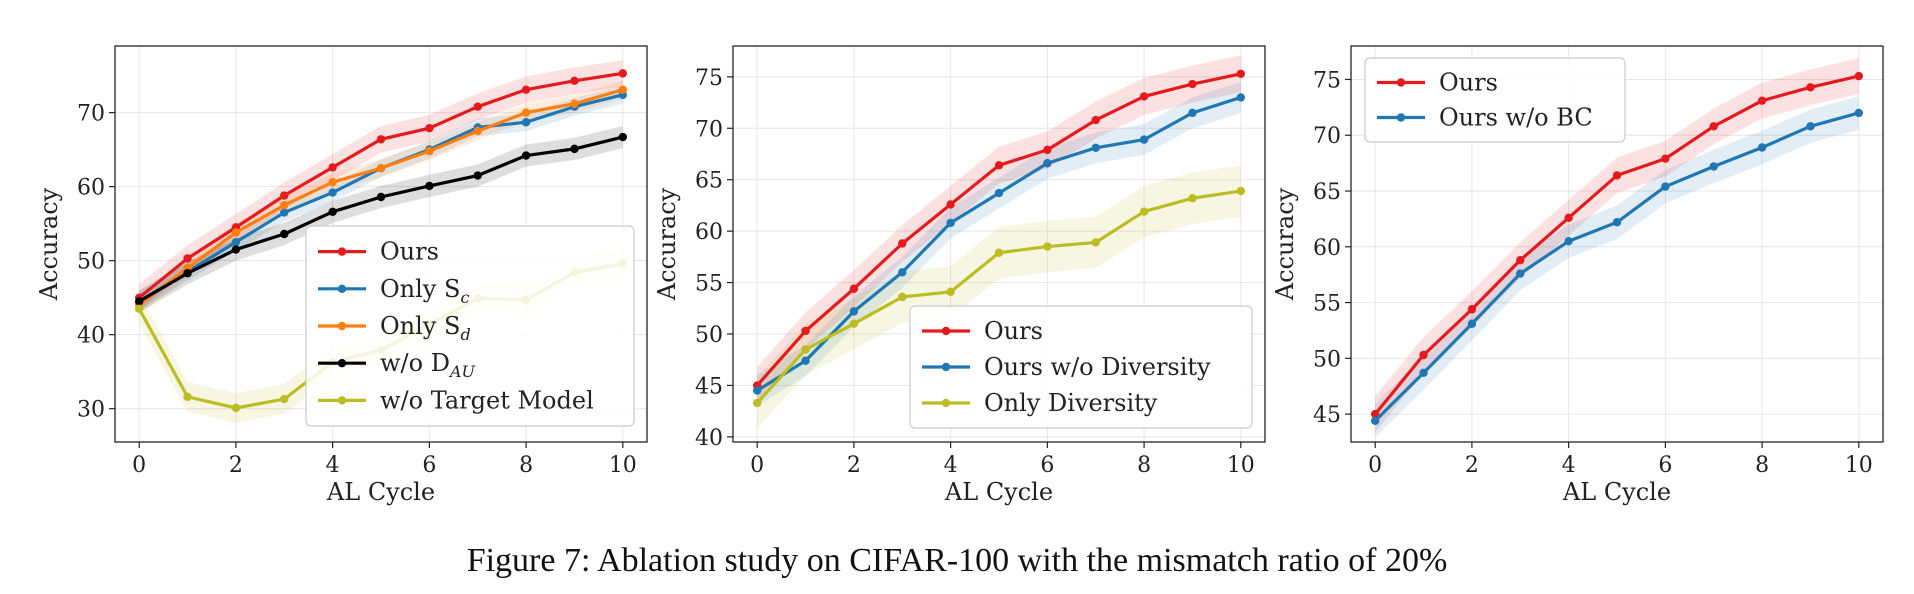  What do you see at coordinates (1327, 80) in the screenshot?
I see `y-tick-label: 75` at bounding box center [1327, 80].